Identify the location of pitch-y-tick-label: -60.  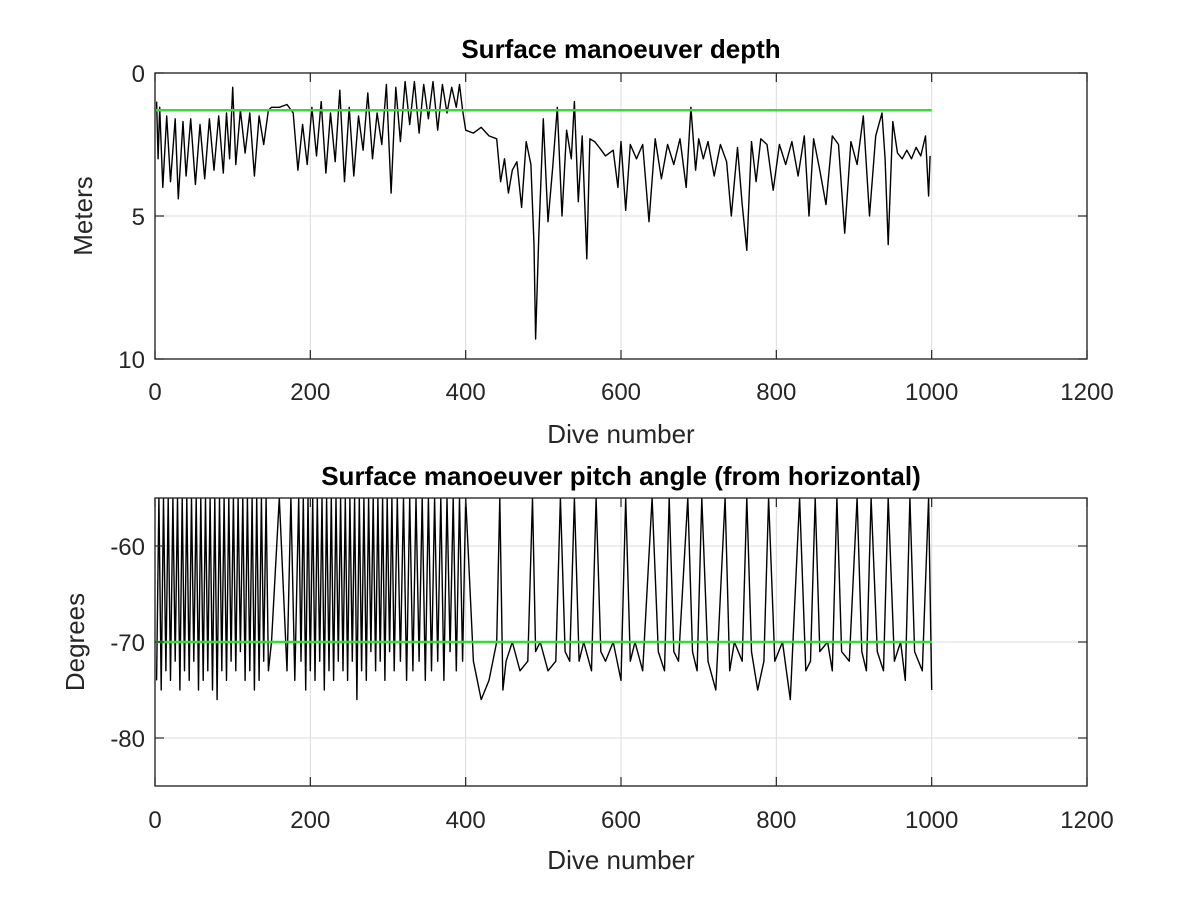
(127, 547).